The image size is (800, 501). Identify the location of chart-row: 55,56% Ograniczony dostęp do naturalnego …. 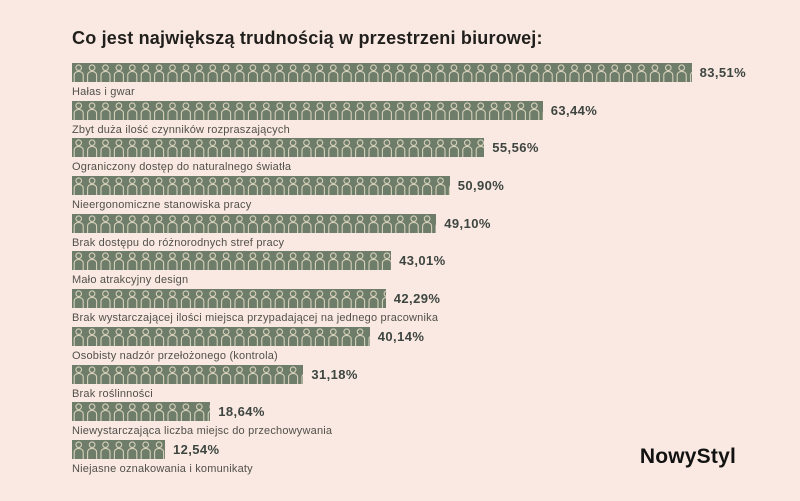
(436, 157).